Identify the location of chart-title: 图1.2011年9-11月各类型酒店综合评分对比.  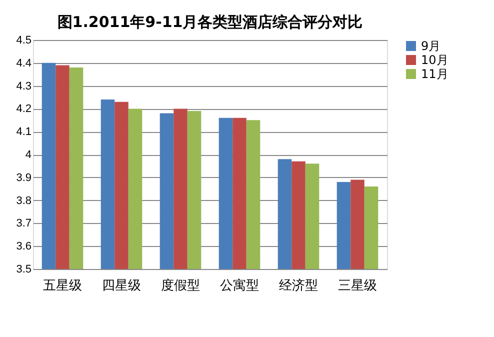
(210, 22).